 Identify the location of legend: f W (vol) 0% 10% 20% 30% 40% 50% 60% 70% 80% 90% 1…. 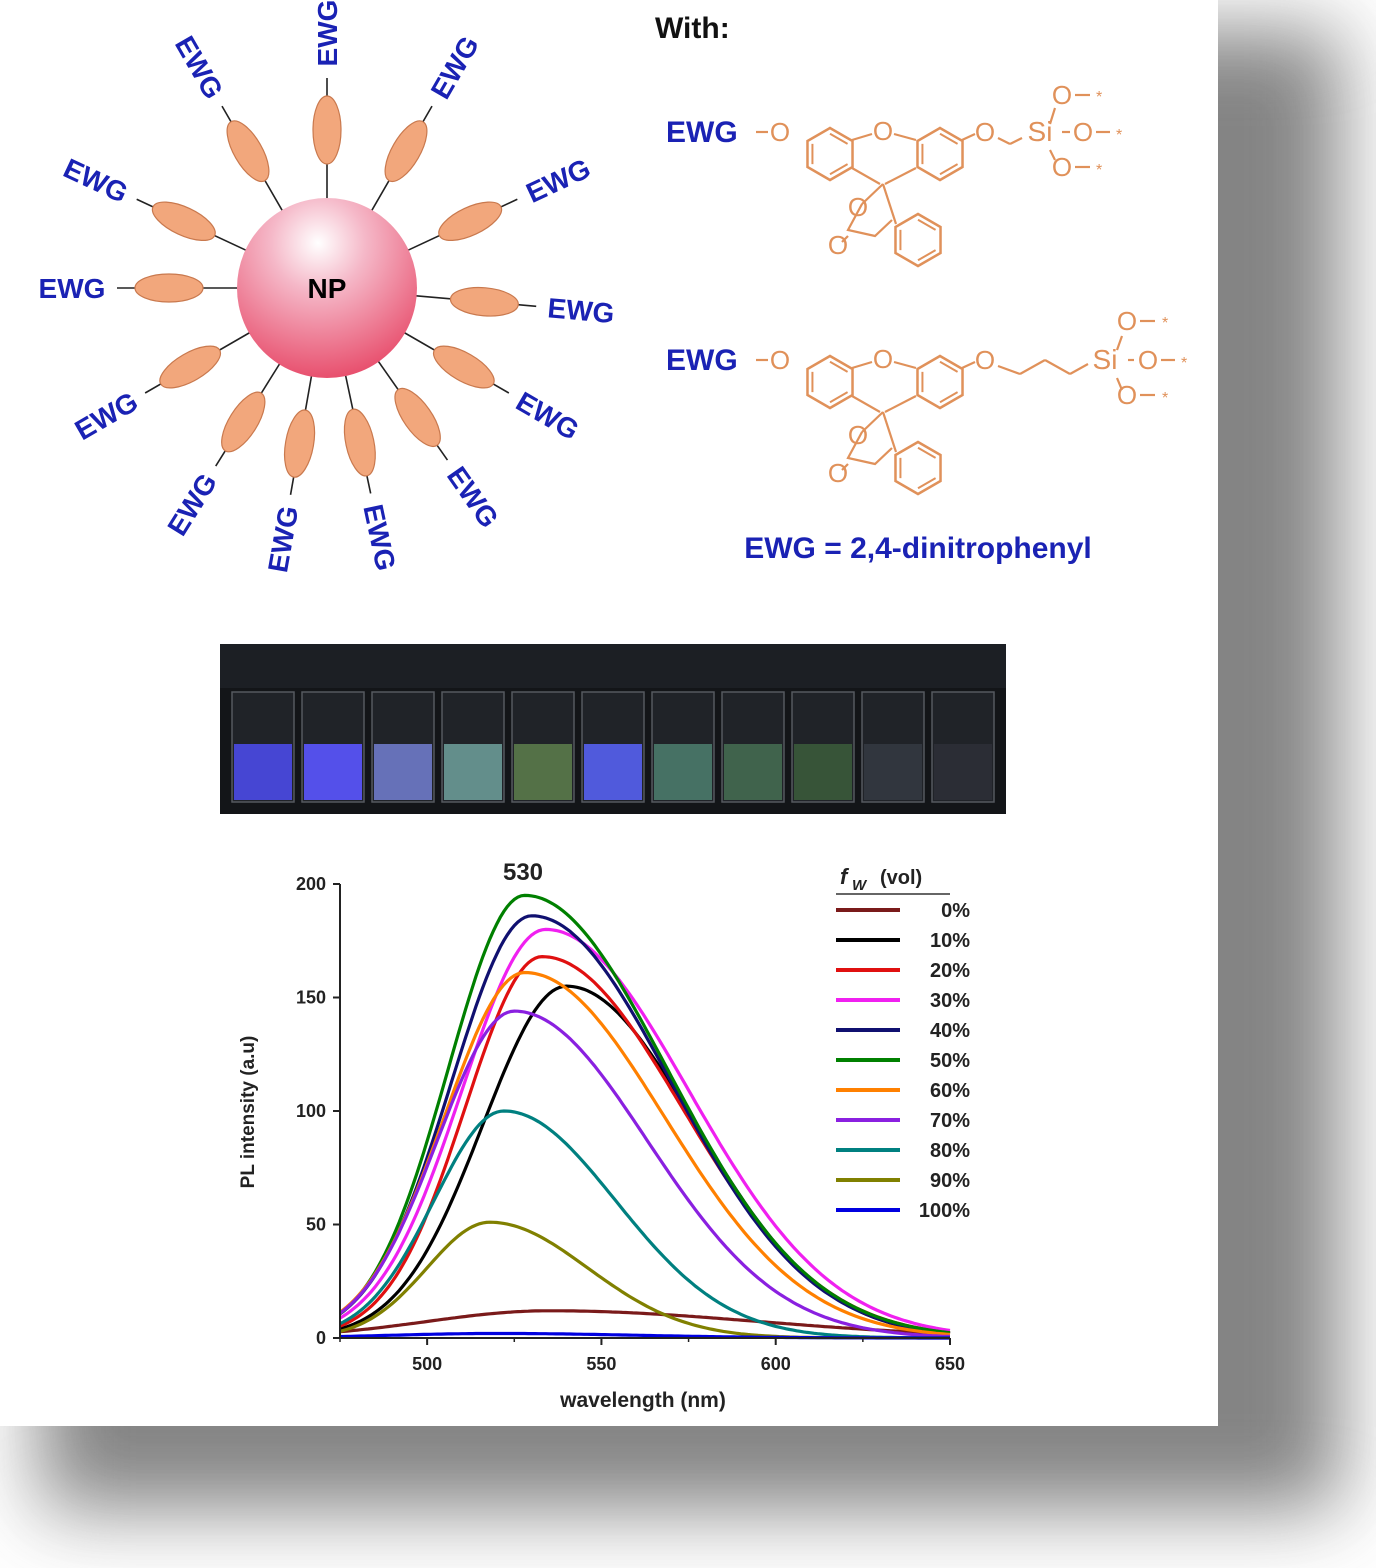
(903, 1043).